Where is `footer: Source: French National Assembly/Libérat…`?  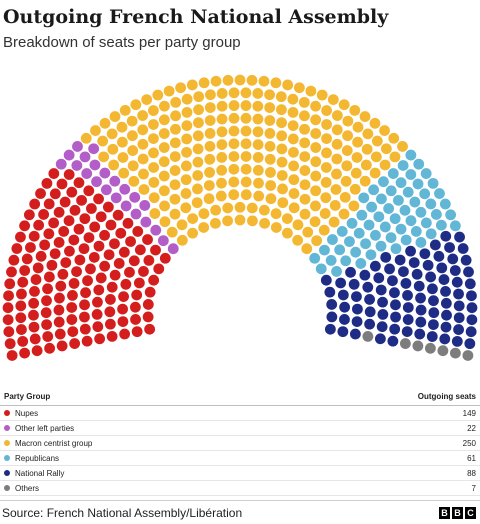 footer: Source: French National Assembly/Libérat… is located at coordinates (240, 512).